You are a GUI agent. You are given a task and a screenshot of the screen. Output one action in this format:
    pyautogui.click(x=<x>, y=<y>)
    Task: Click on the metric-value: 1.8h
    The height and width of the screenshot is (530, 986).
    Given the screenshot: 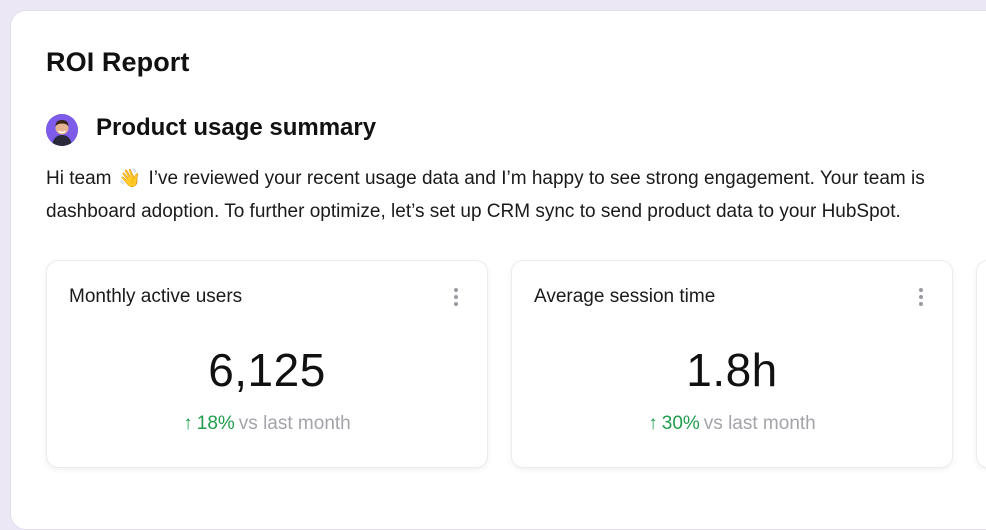 What is the action you would take?
    pyautogui.click(x=732, y=370)
    